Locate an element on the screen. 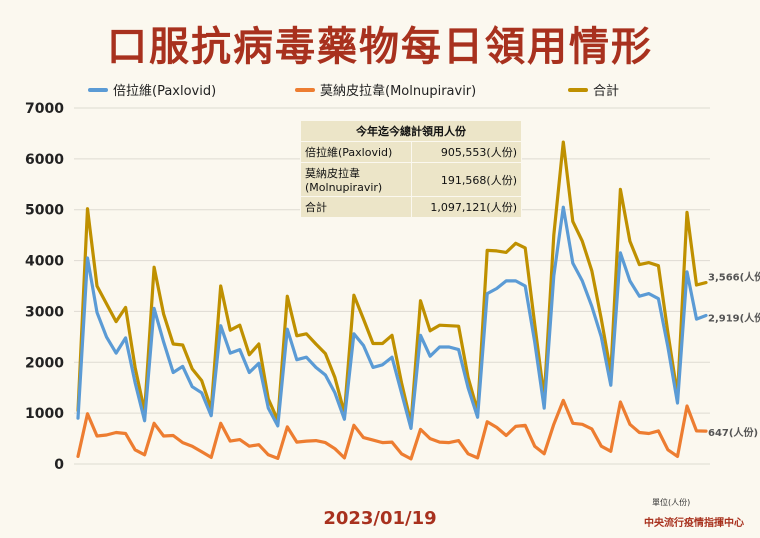 Image resolution: width=760 pixels, height=538 pixels. legend-item-molnupiravir: 莫納皮拉韋(Molnupiravir) is located at coordinates (385, 89).